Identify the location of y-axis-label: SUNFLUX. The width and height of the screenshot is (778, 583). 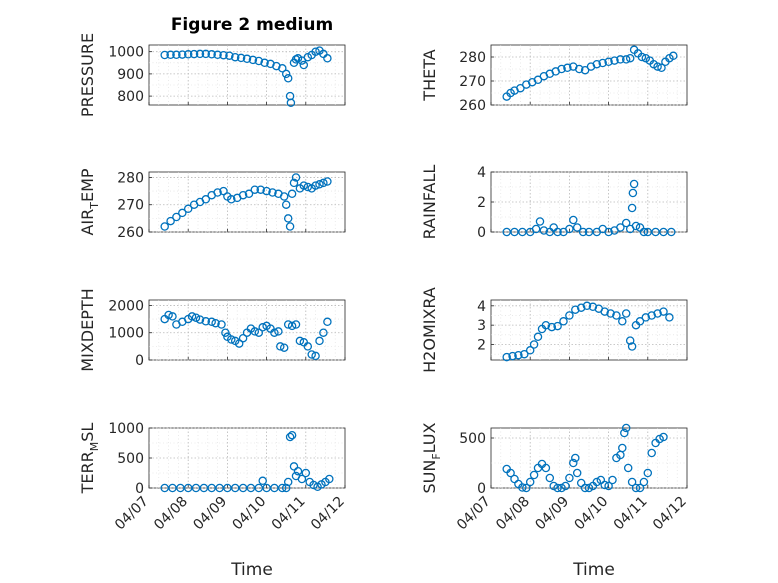
(431, 457).